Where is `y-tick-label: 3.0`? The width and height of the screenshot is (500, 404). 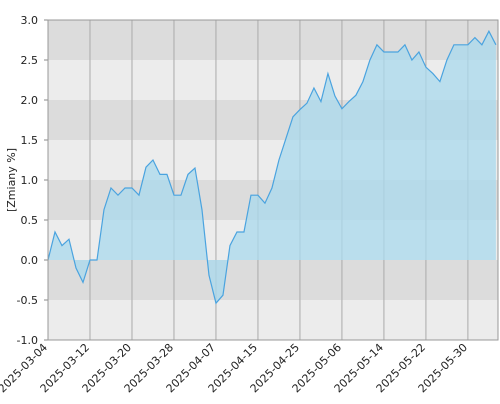 y-tick-label: 3.0 is located at coordinates (30, 20).